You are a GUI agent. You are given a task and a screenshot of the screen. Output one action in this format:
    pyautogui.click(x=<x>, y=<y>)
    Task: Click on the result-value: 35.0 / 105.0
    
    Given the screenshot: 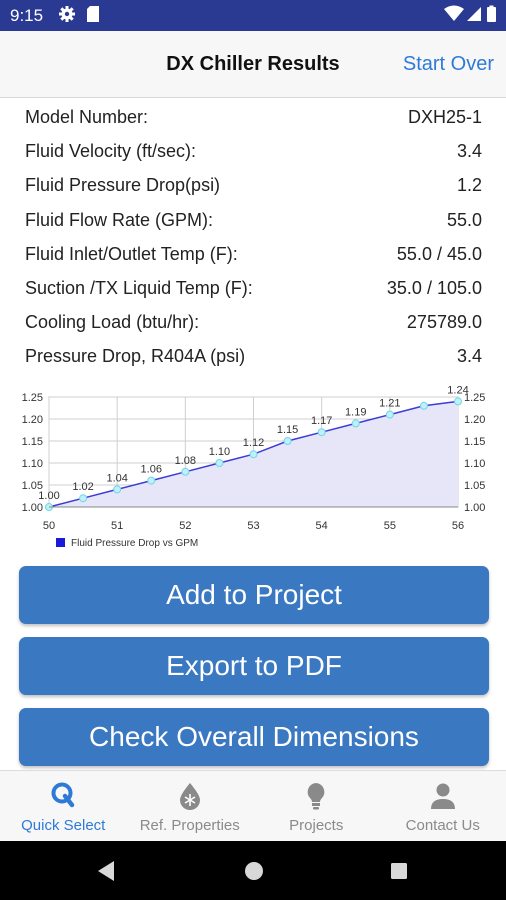 What is the action you would take?
    pyautogui.click(x=434, y=287)
    